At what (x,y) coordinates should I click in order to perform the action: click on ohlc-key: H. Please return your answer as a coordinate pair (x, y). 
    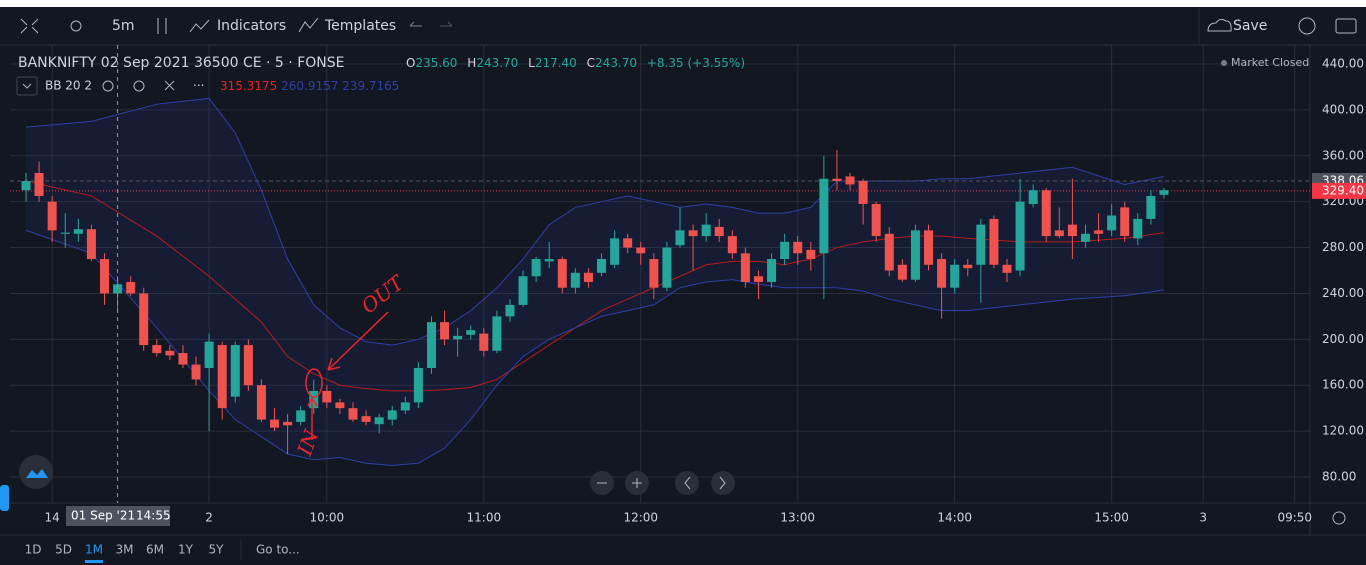
    Looking at the image, I should click on (471, 63).